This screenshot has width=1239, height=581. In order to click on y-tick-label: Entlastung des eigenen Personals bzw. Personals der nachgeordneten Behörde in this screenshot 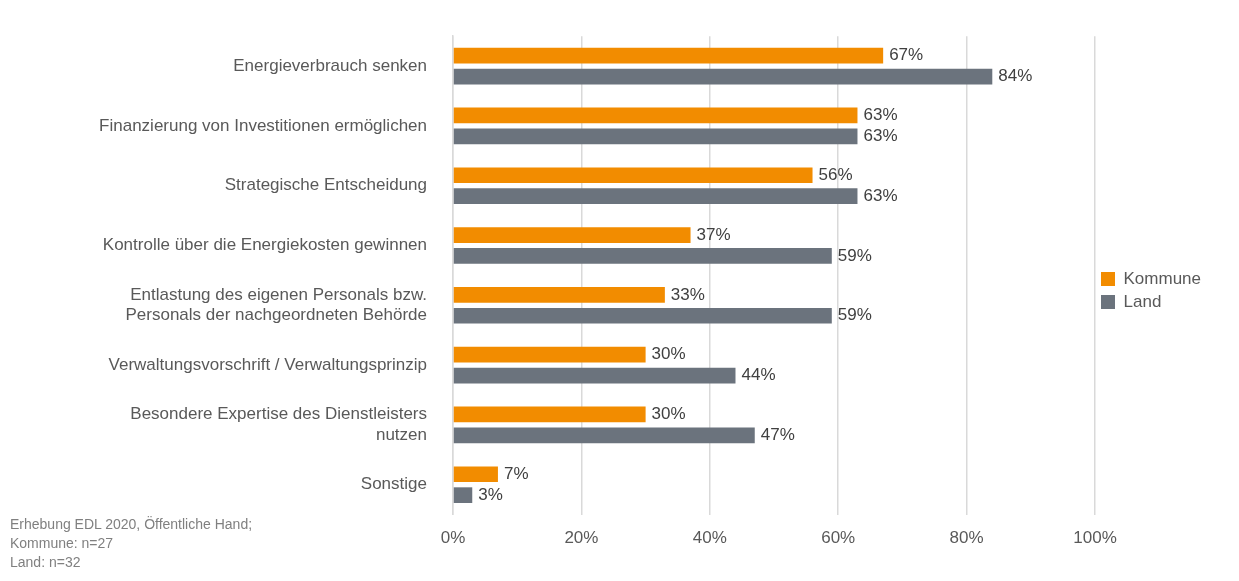, I will do `click(276, 304)`.